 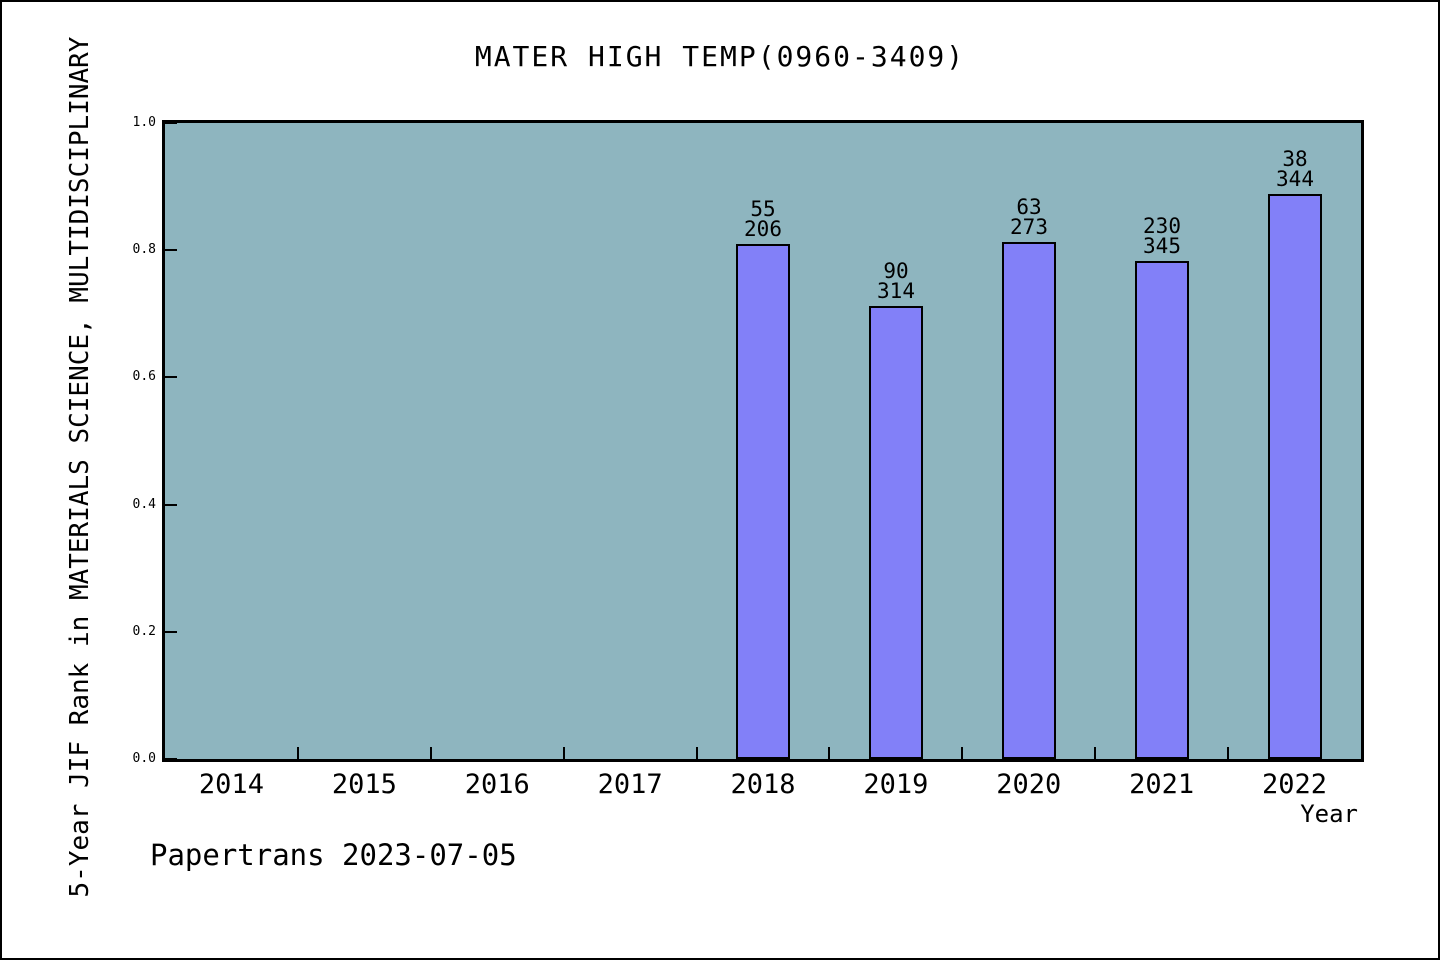 I want to click on y-tick-mark-0.4, so click(x=171, y=504).